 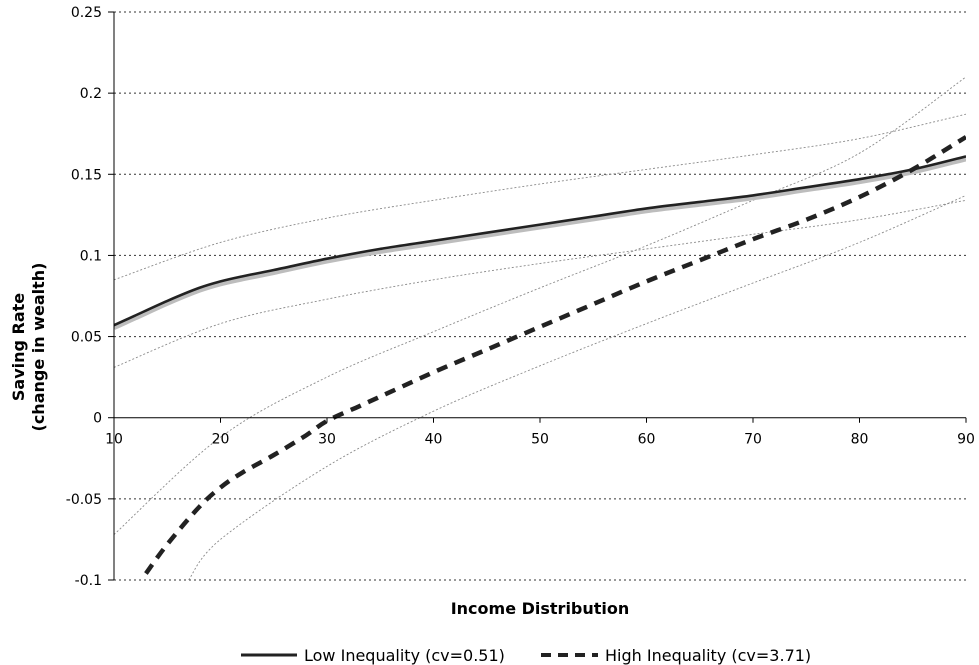 What do you see at coordinates (91, 94) in the screenshot?
I see `y-tick-label: 0.2` at bounding box center [91, 94].